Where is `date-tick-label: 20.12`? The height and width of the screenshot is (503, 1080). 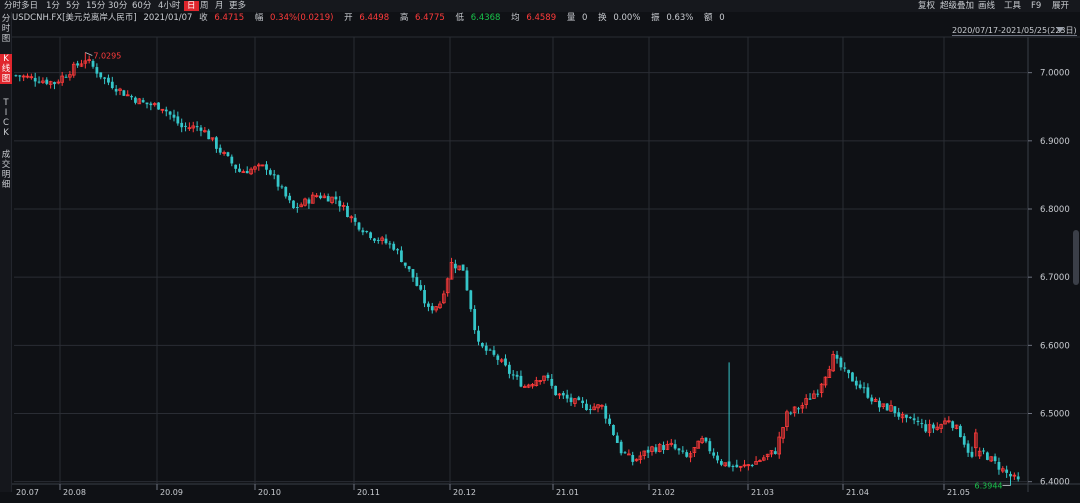 date-tick-label: 20.12 is located at coordinates (464, 492).